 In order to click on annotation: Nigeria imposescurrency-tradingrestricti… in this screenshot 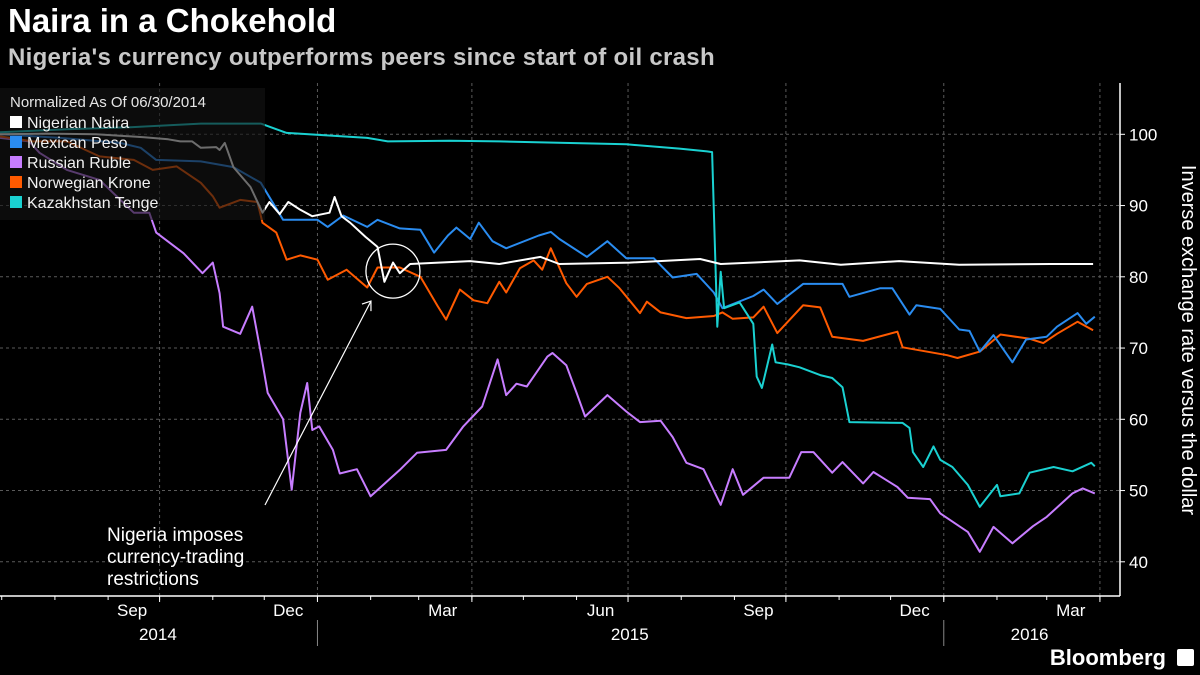, I will do `click(264, 416)`.